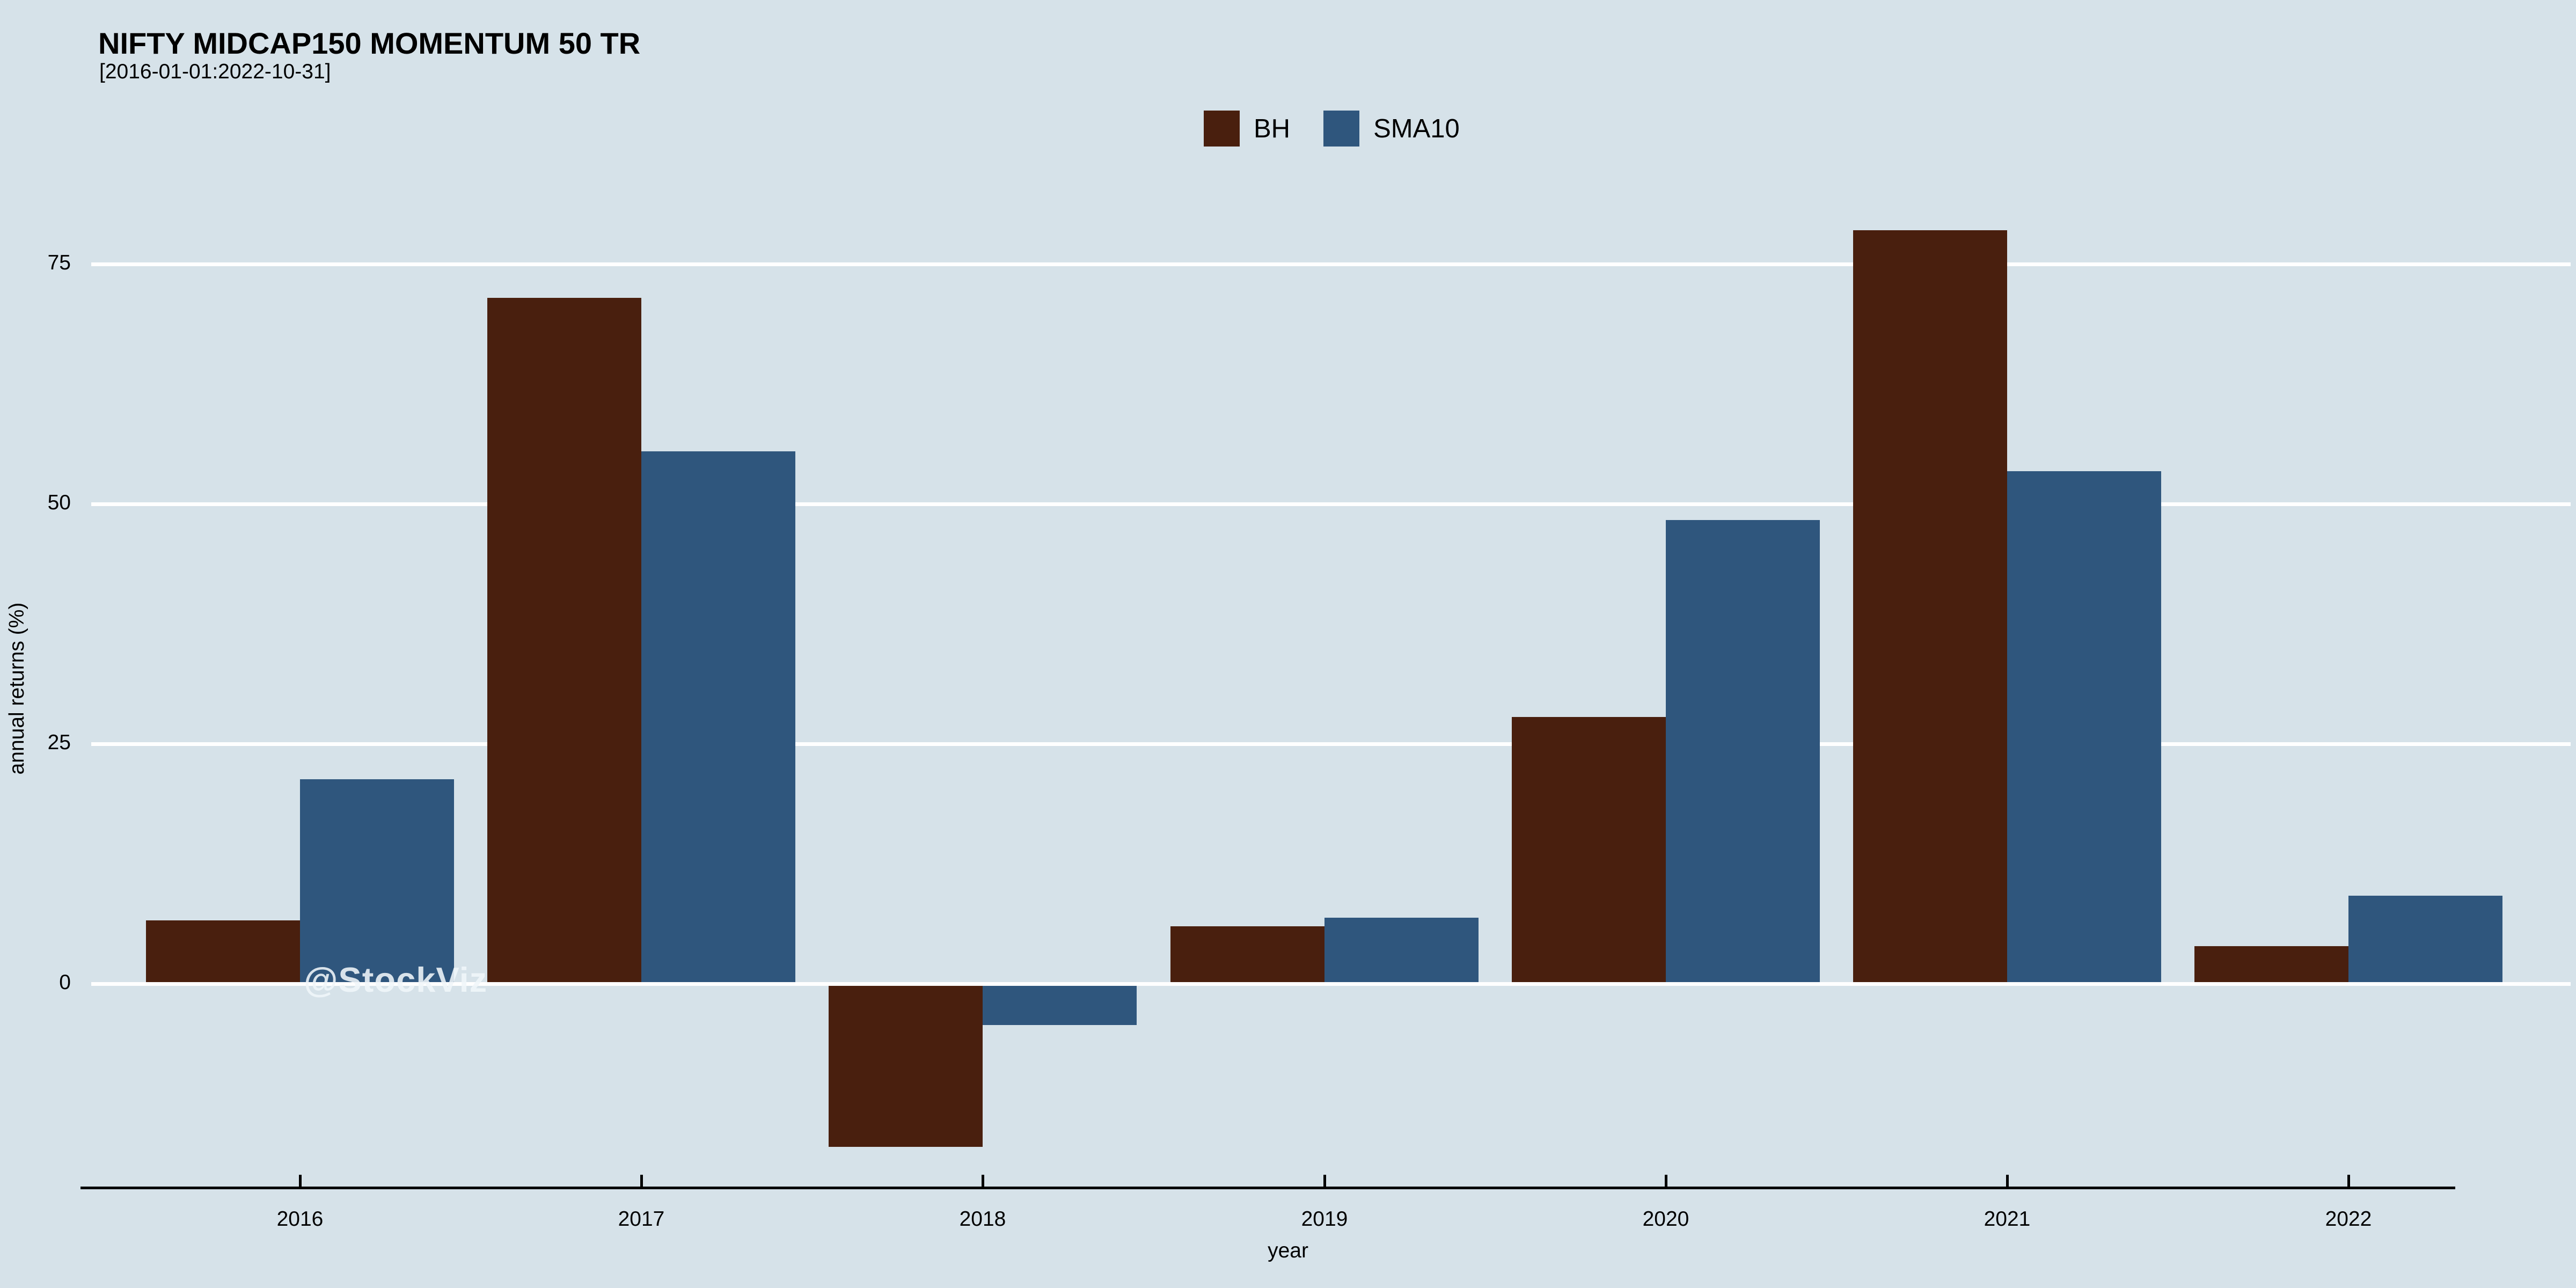  Describe the element at coordinates (718, 717) in the screenshot. I see `bar-sma10-2017` at that location.